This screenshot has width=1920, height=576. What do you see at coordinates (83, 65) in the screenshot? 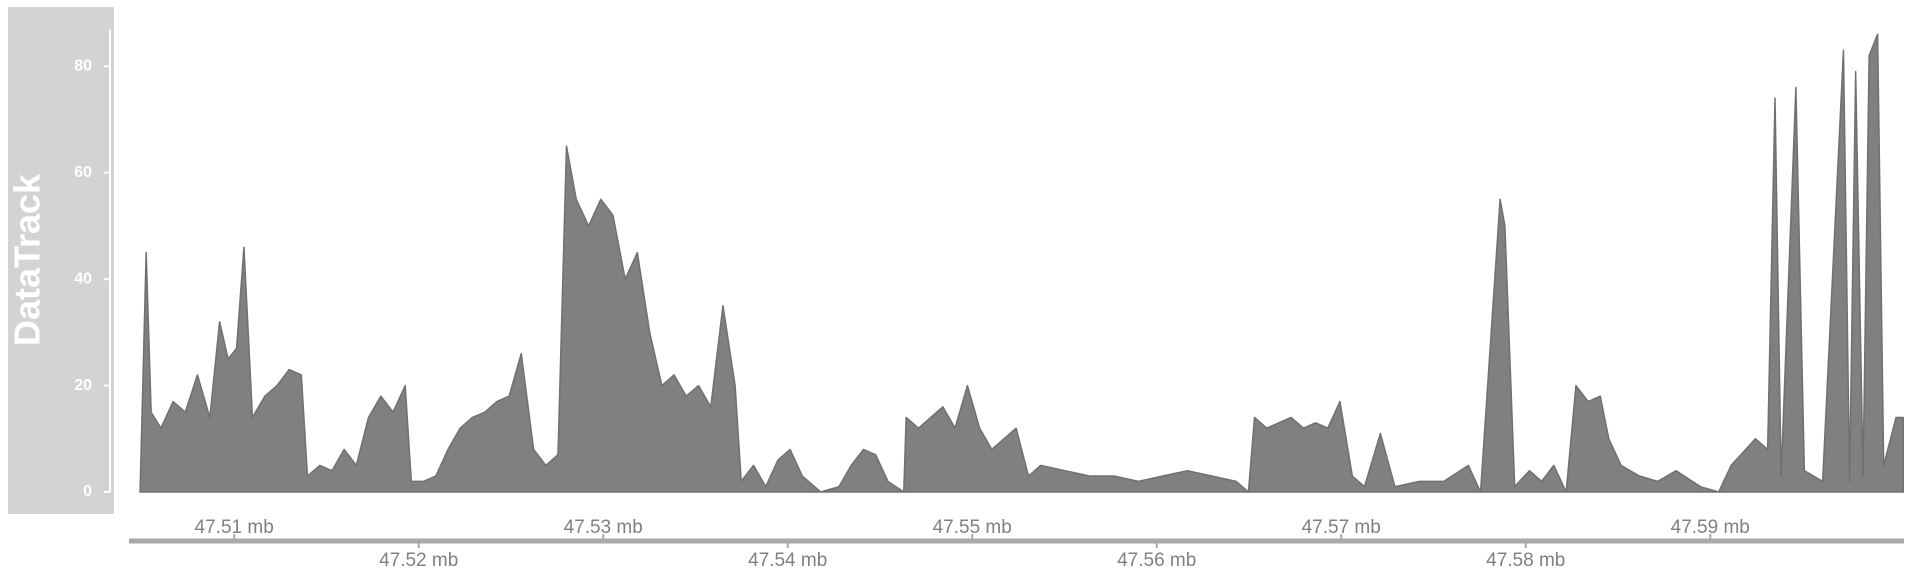
I see `y-tick-label: 80` at bounding box center [83, 65].